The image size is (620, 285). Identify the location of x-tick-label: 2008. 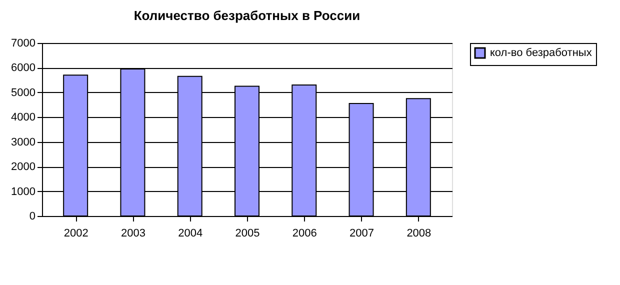
(419, 234).